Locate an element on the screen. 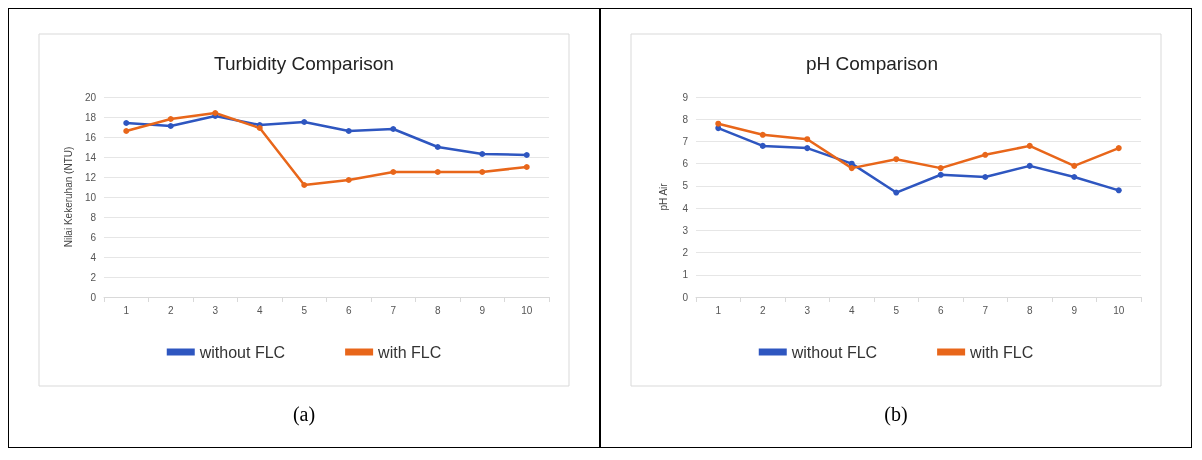  y-tick-label: 3 is located at coordinates (685, 230).